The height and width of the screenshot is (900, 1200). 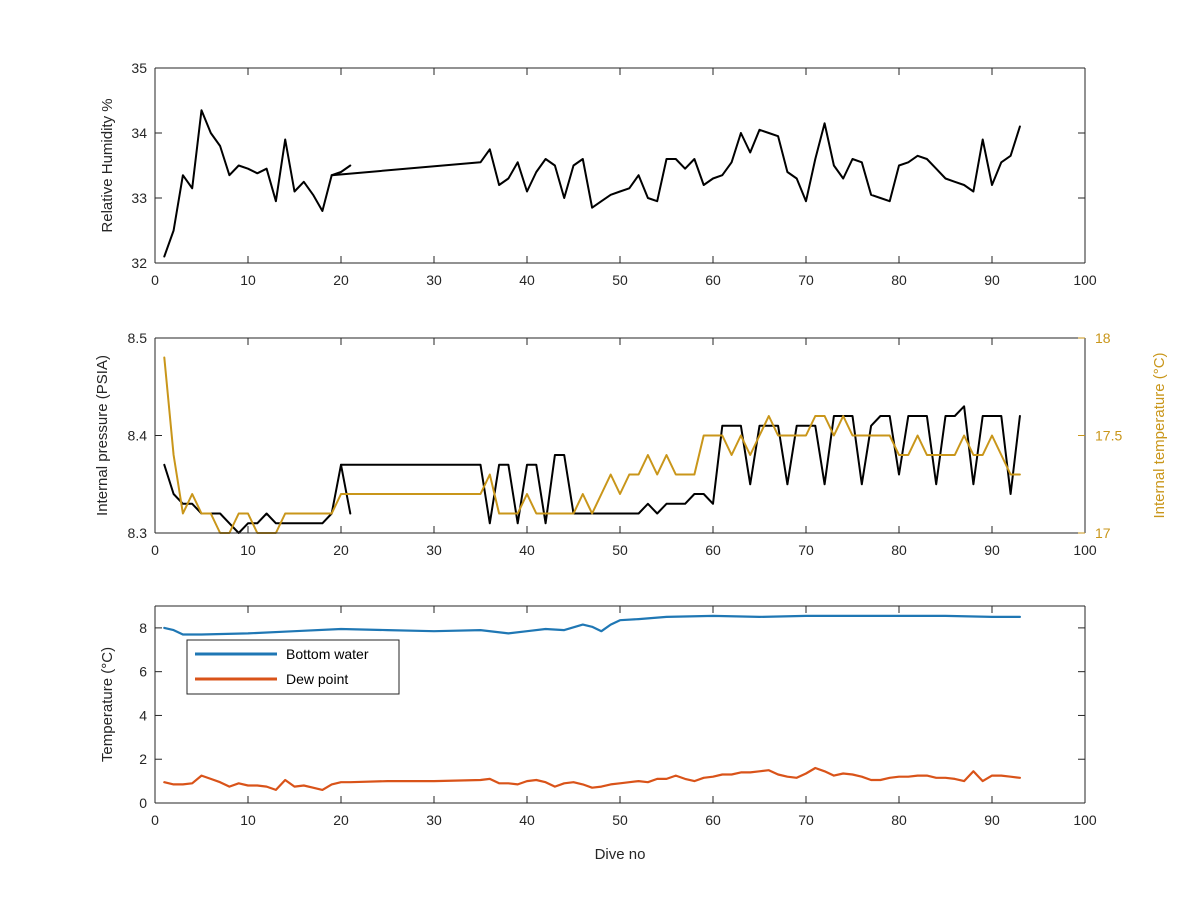 What do you see at coordinates (327, 654) in the screenshot?
I see `legend-label: Bottom water` at bounding box center [327, 654].